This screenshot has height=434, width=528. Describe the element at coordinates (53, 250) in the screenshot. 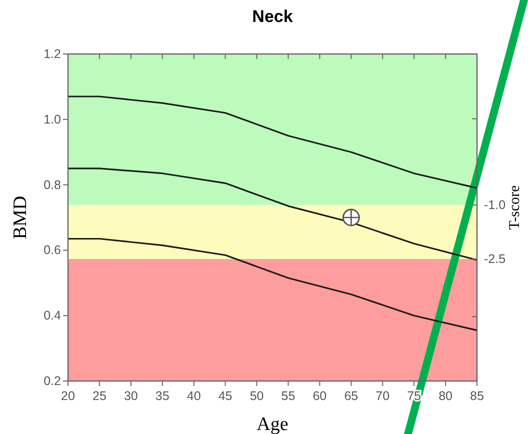

I see `y-tick-label: 0.6` at that location.